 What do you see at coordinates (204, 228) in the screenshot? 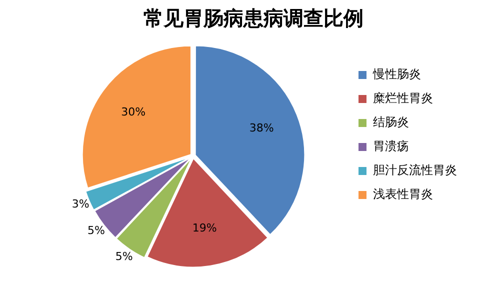
I see `data-label: 19%` at bounding box center [204, 228].